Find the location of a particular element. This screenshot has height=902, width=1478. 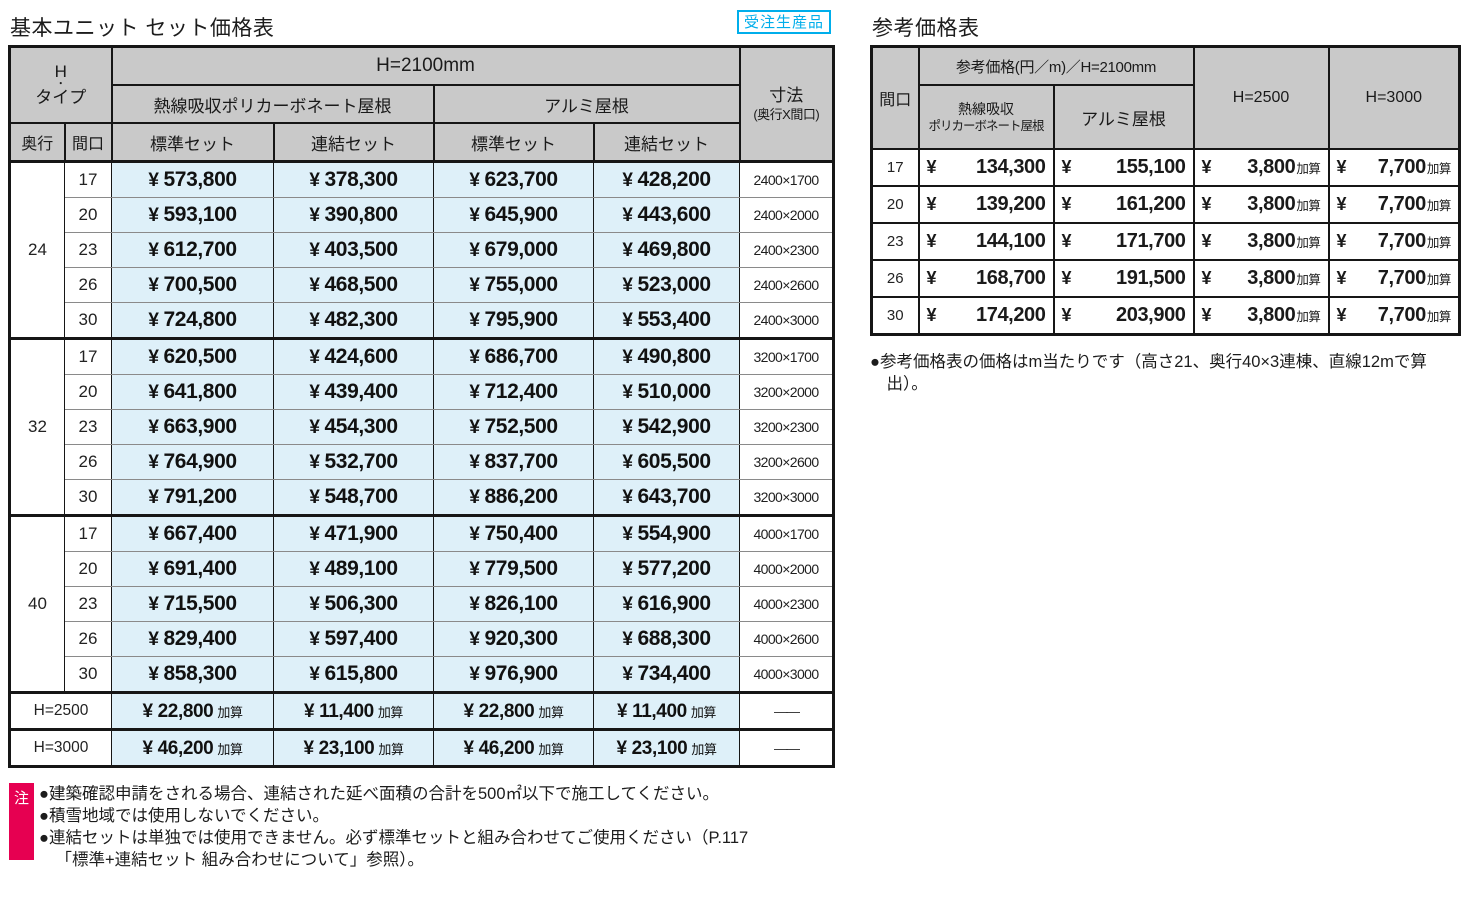

width-cell: 20 is located at coordinates (88, 569).